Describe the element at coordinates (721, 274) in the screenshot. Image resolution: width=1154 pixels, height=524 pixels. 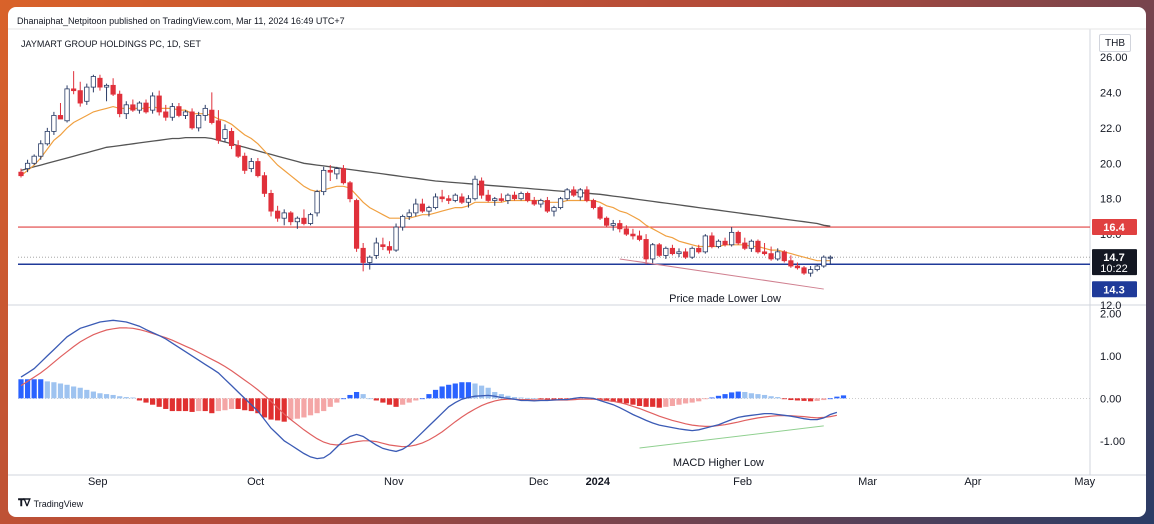
I see `price-lower-low-trendline` at that location.